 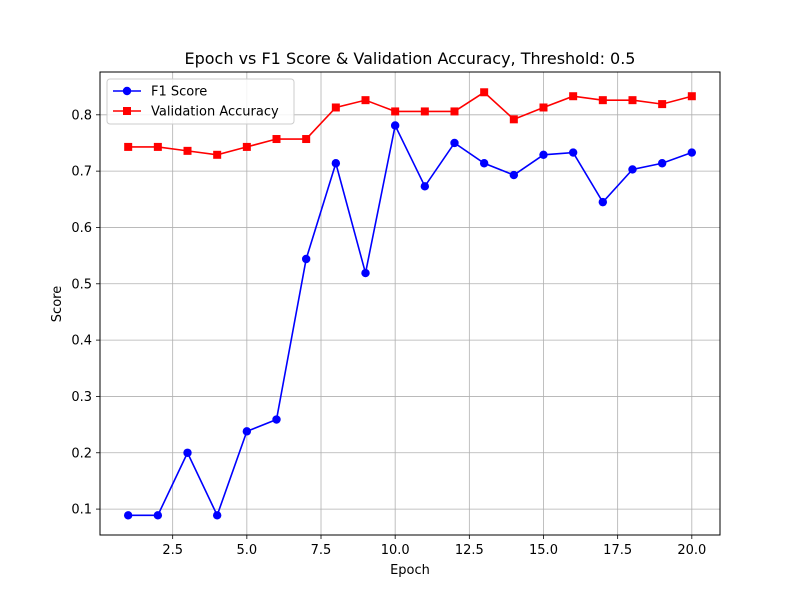 I want to click on x-tick-label: 2.5, so click(x=172, y=550).